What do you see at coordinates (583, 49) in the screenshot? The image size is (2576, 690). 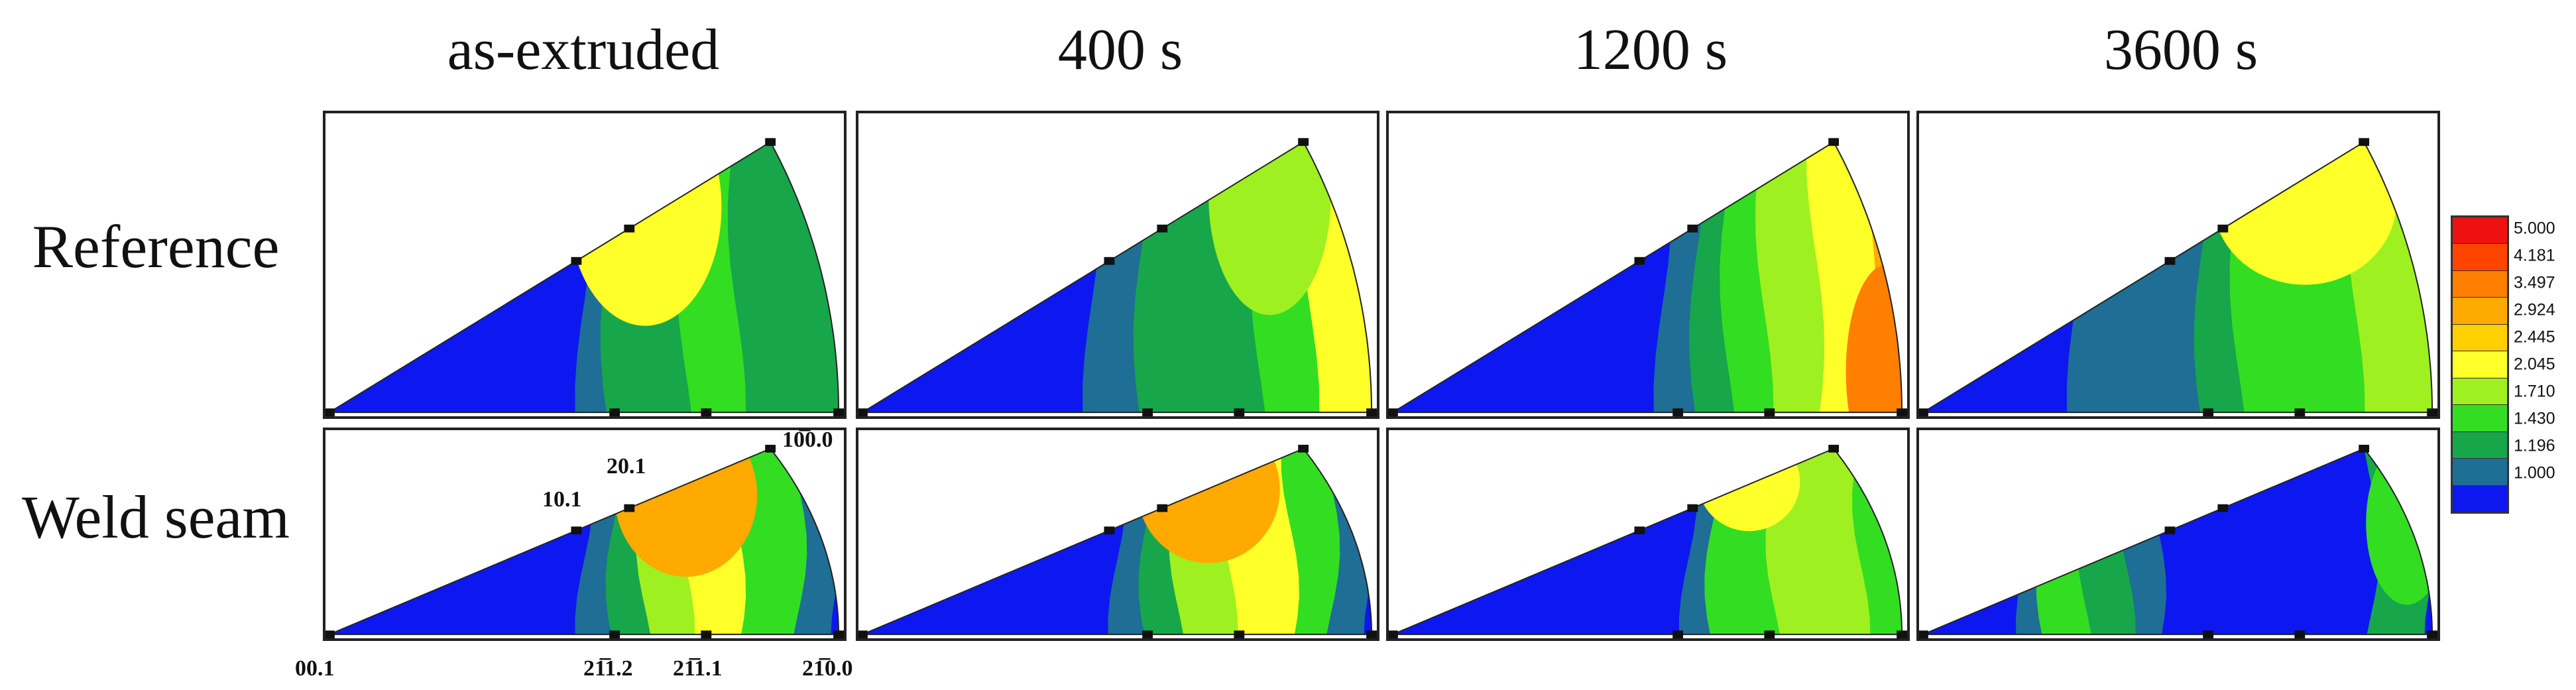 I see `column-title-as-extruded: as-extruded` at bounding box center [583, 49].